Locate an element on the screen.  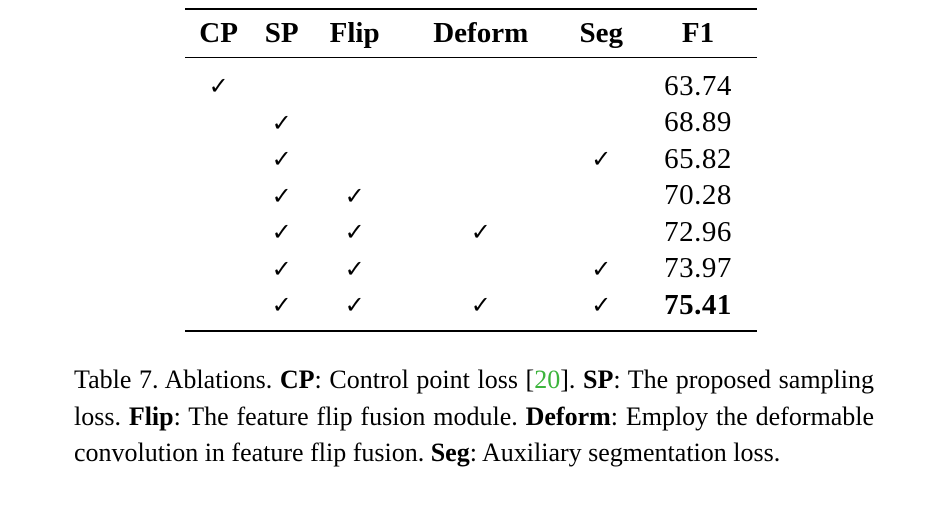
header-row: CP SP Flip Deform Seg F1 is located at coordinates (471, 33).